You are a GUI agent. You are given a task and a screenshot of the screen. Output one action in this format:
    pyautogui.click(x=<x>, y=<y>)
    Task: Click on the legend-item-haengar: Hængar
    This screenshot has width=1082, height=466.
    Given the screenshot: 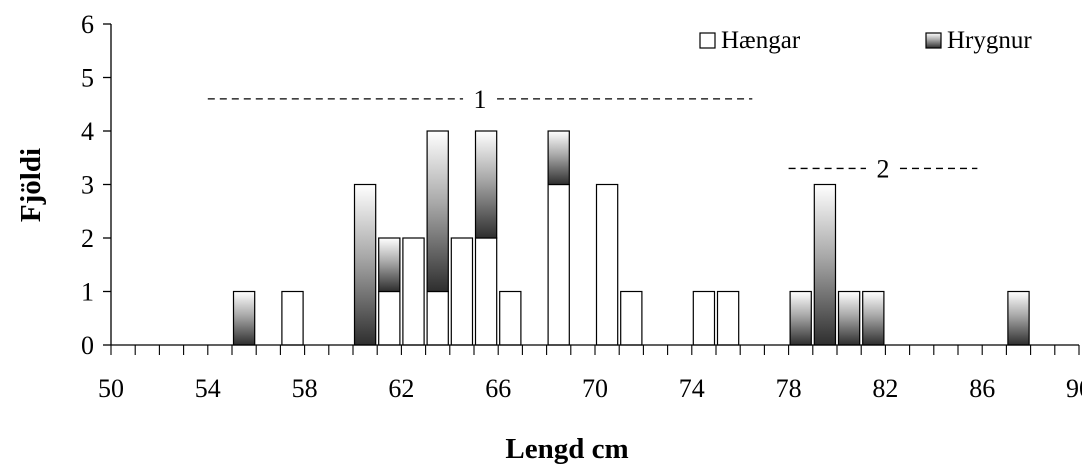 What is the action you would take?
    pyautogui.click(x=750, y=40)
    